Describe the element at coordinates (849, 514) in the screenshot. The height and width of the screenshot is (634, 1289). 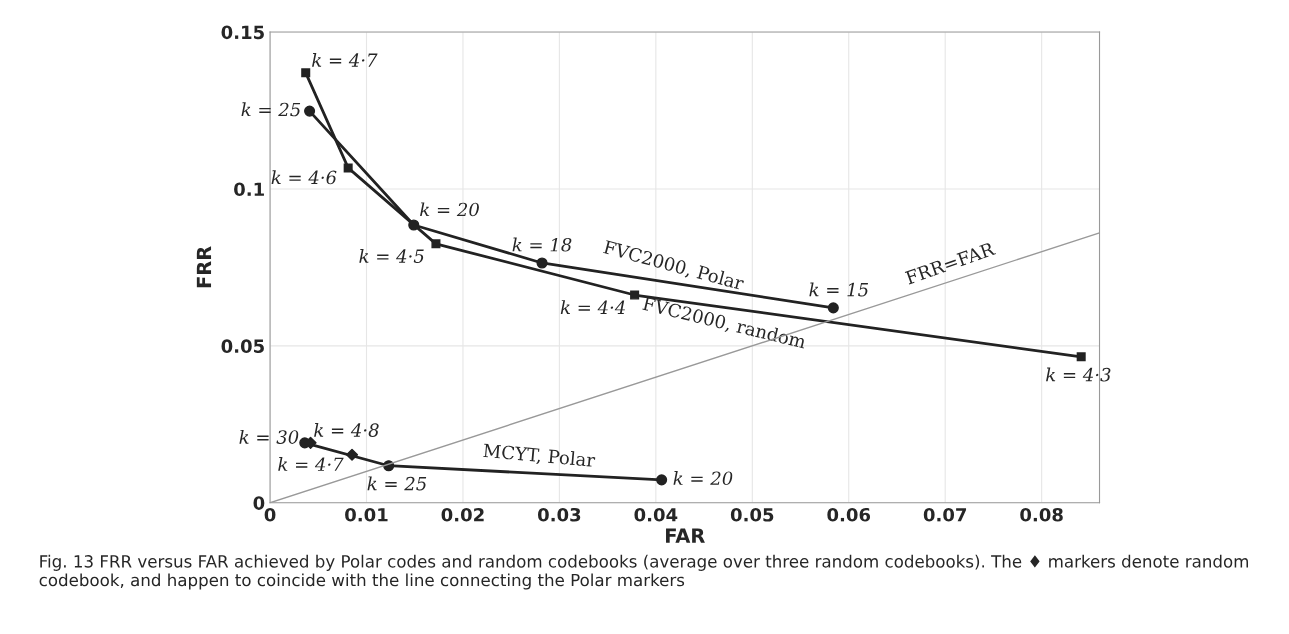
I see `x-tick-label: 0.06` at that location.